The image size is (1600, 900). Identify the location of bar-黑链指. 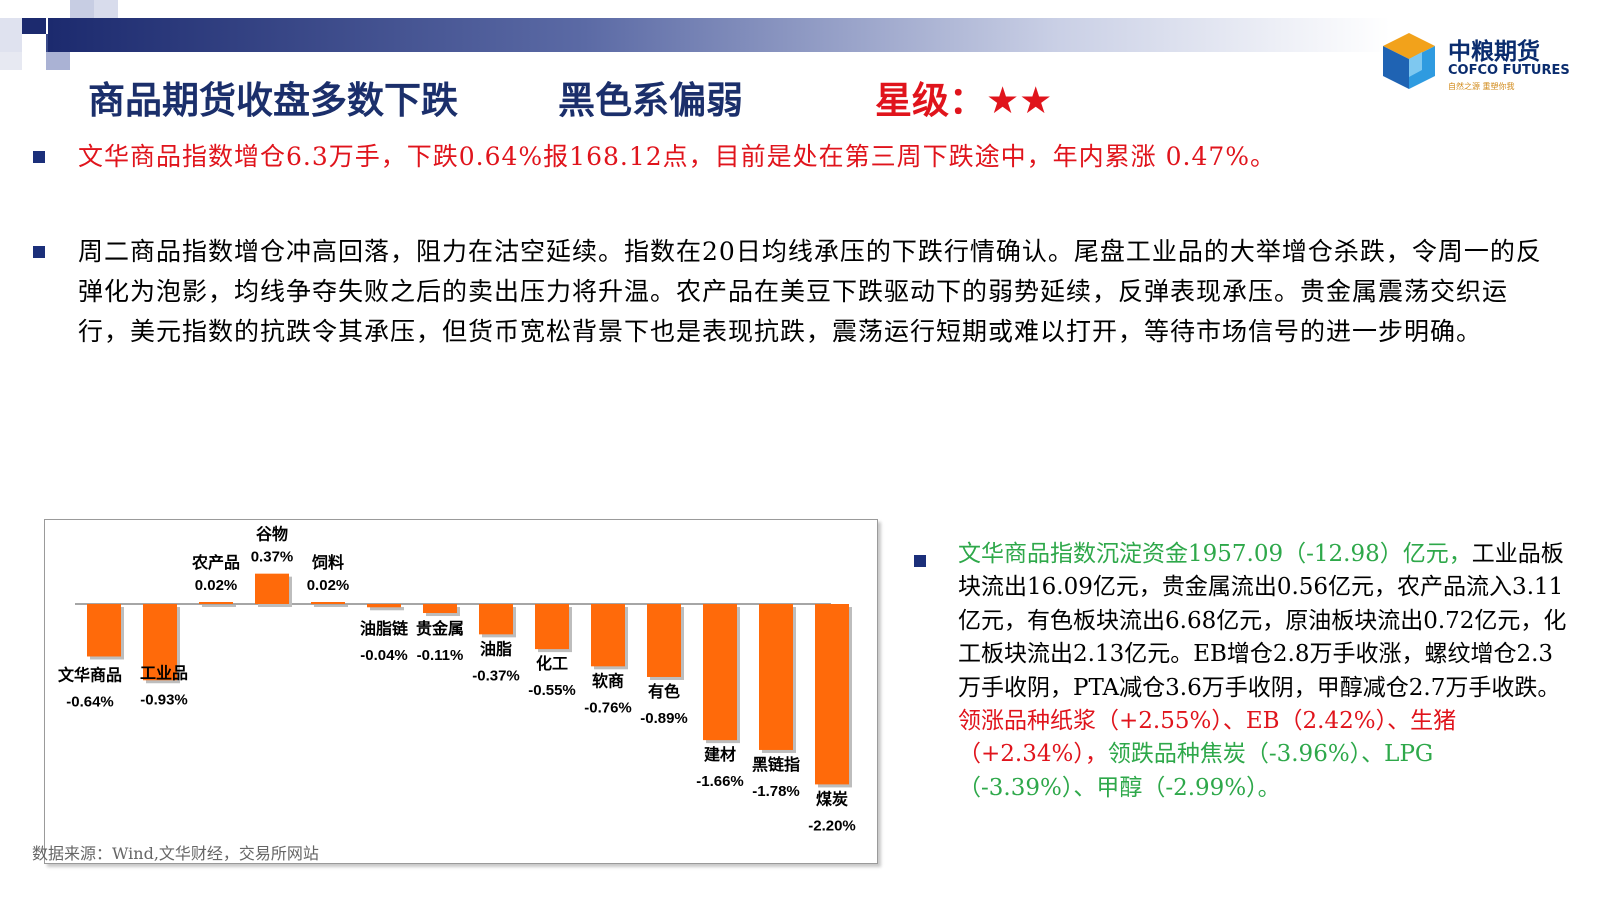
(776, 677).